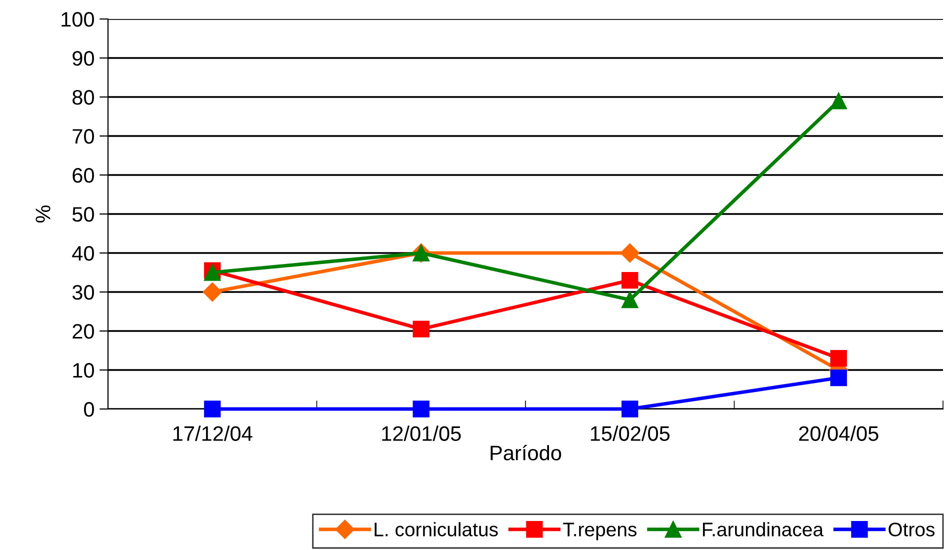  I want to click on x-tick-label: 15/02/05, so click(630, 433).